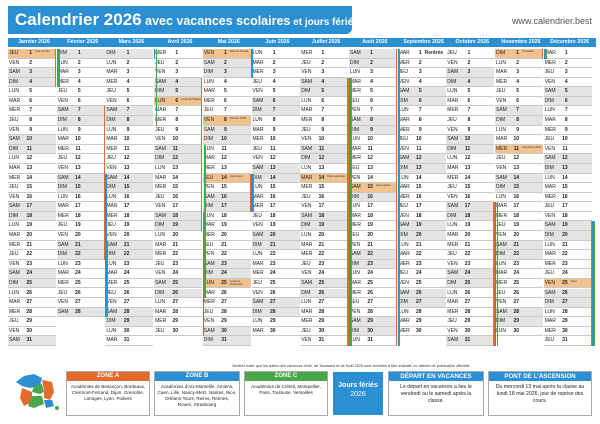 The height and width of the screenshot is (424, 600). Describe the element at coordinates (275, 226) in the screenshot. I see `day-cell: VEN 19` at that location.